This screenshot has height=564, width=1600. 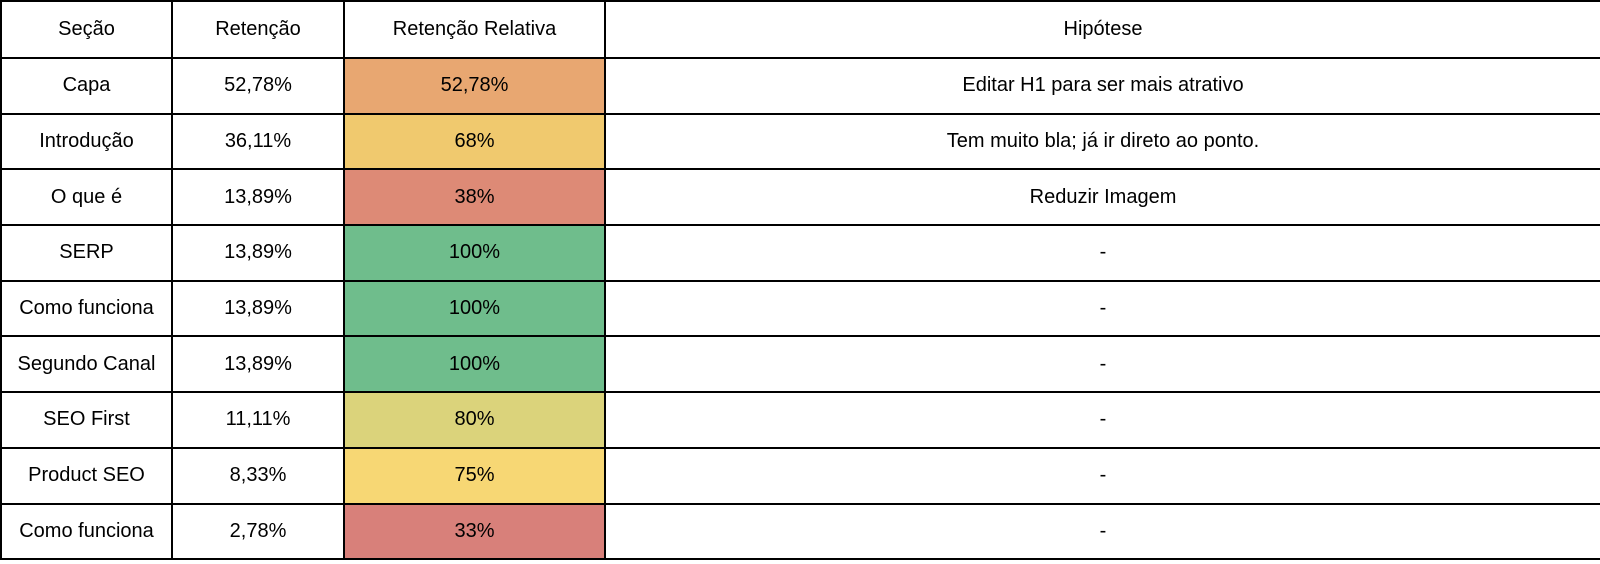 I want to click on cell-secao: O que é, so click(x=86, y=197).